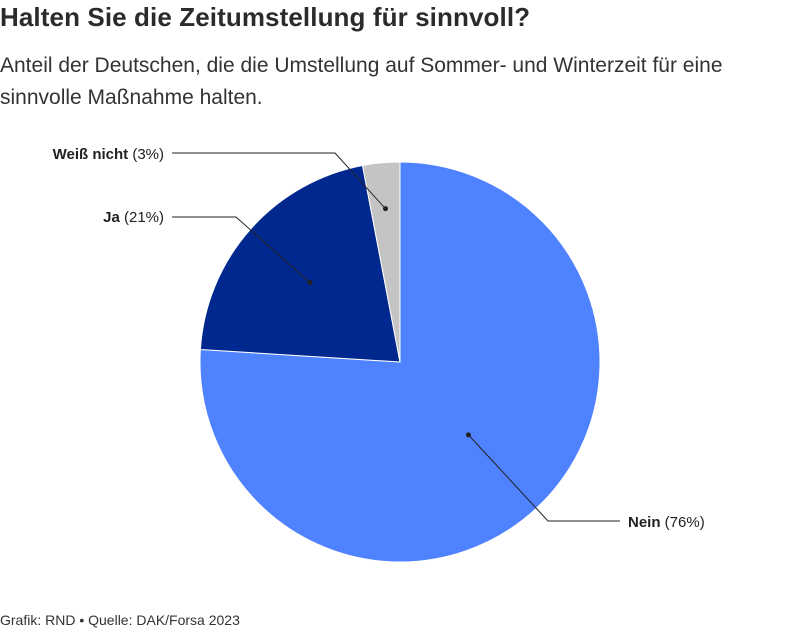 The width and height of the screenshot is (800, 630). Describe the element at coordinates (381, 262) in the screenshot. I see `pie-slice-wei-nicht` at that location.